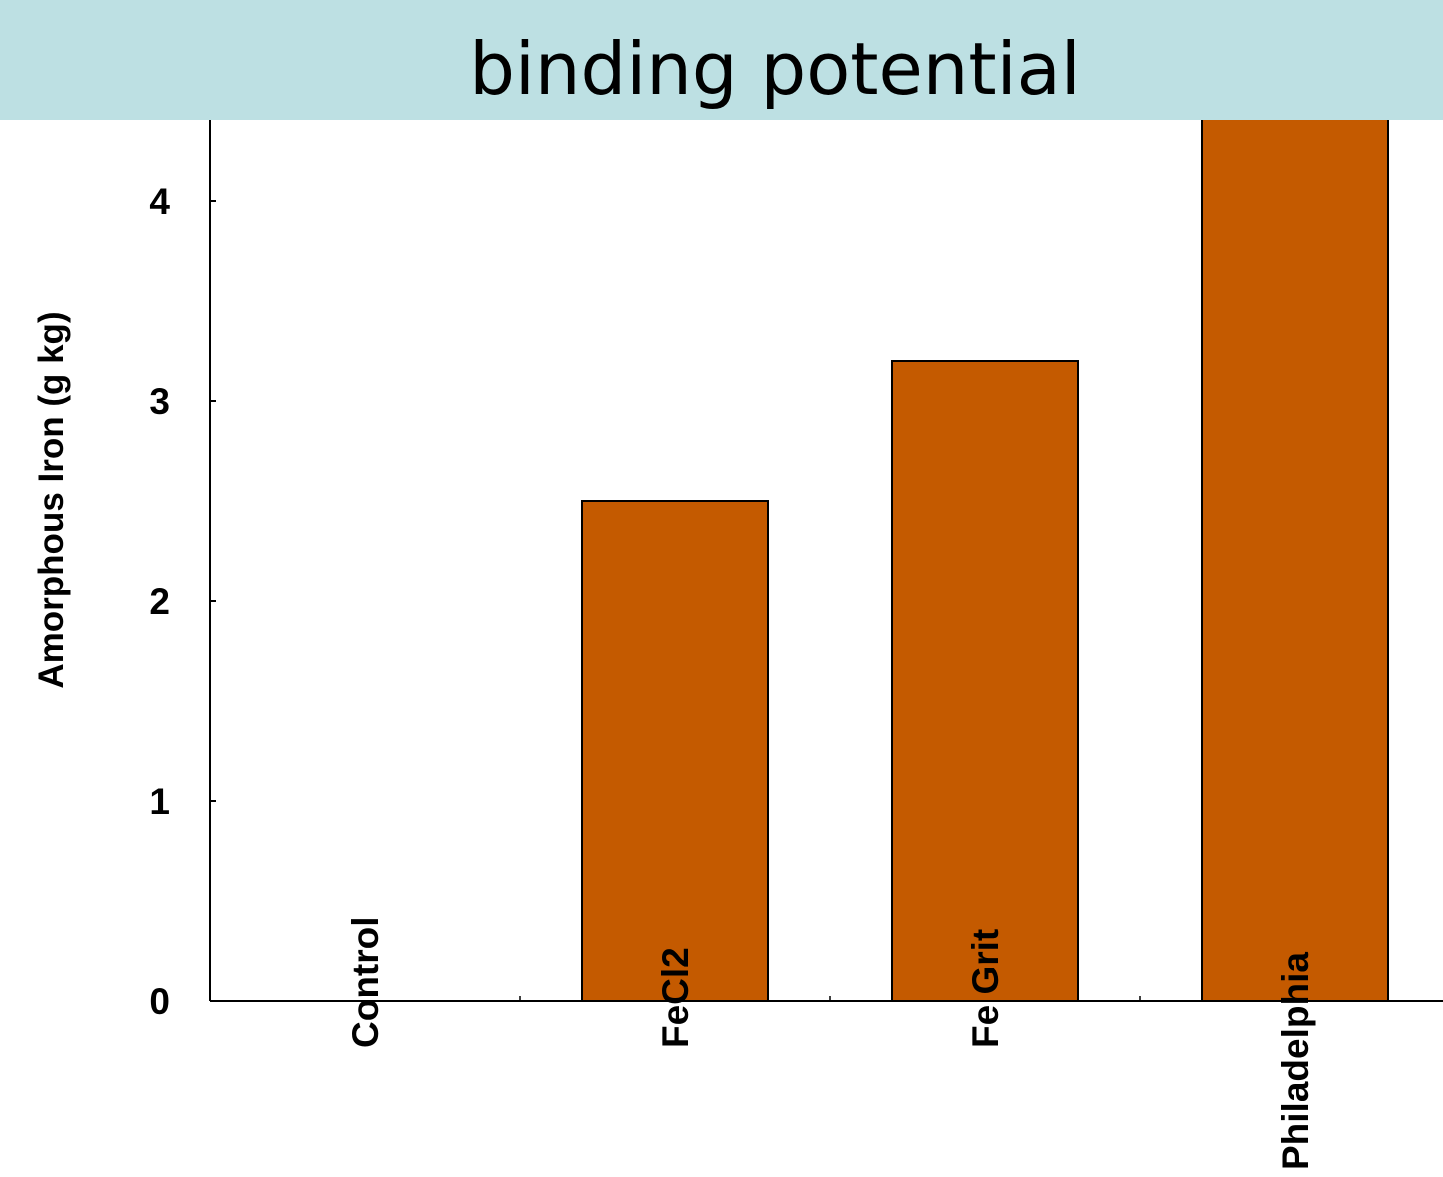 The height and width of the screenshot is (1177, 1443). What do you see at coordinates (159, 201) in the screenshot?
I see `y-tick-label: 4` at bounding box center [159, 201].